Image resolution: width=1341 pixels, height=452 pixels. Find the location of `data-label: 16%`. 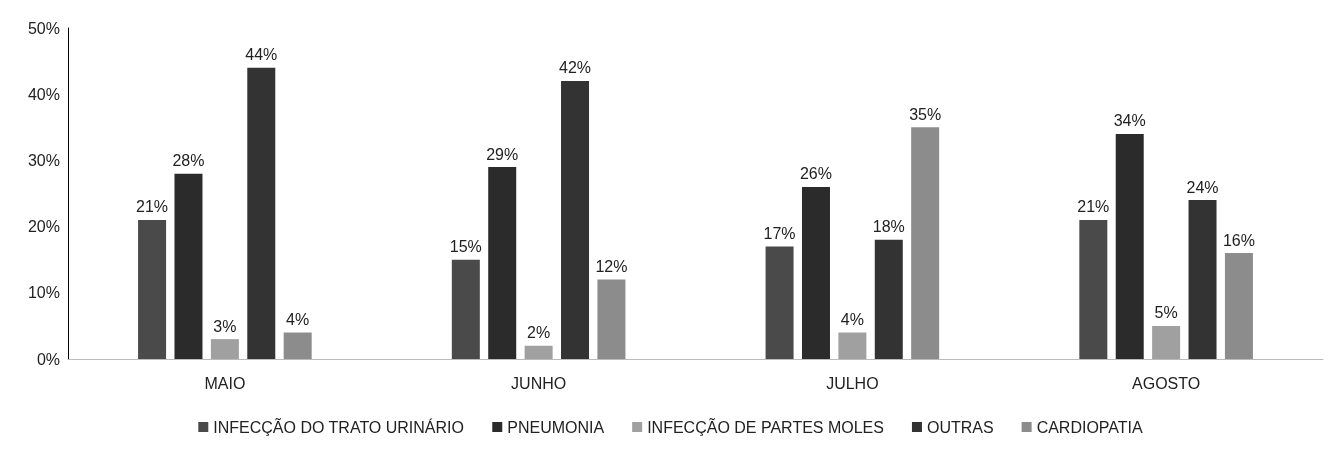

data-label: 16% is located at coordinates (1238, 240).